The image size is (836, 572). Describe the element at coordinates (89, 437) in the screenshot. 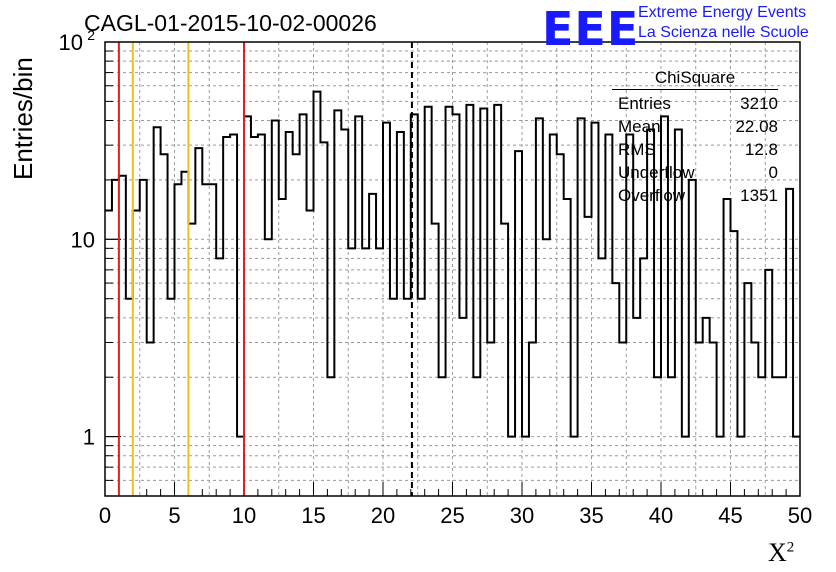

I see `y-tick-label: 1` at that location.